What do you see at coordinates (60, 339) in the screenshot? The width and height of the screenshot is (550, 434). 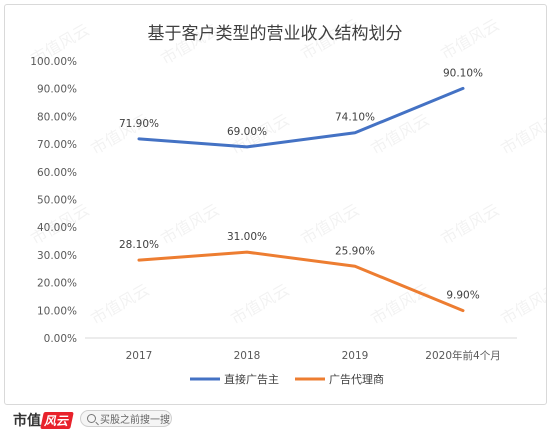 I see `y-tick-label: 0.00%` at bounding box center [60, 339].